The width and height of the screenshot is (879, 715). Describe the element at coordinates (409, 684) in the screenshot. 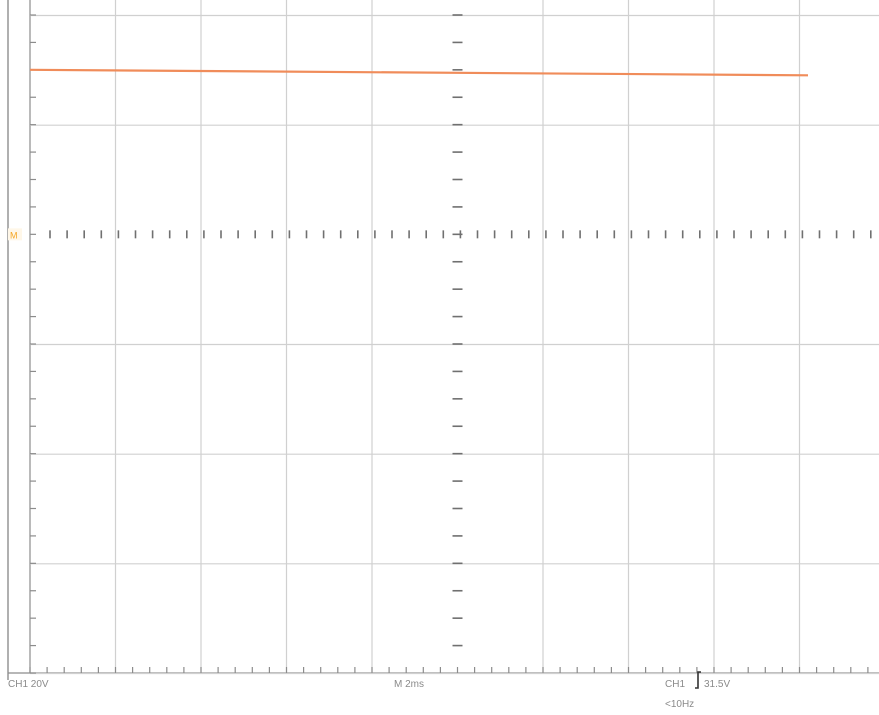

I see `timebase-readout: M 2ms` at that location.